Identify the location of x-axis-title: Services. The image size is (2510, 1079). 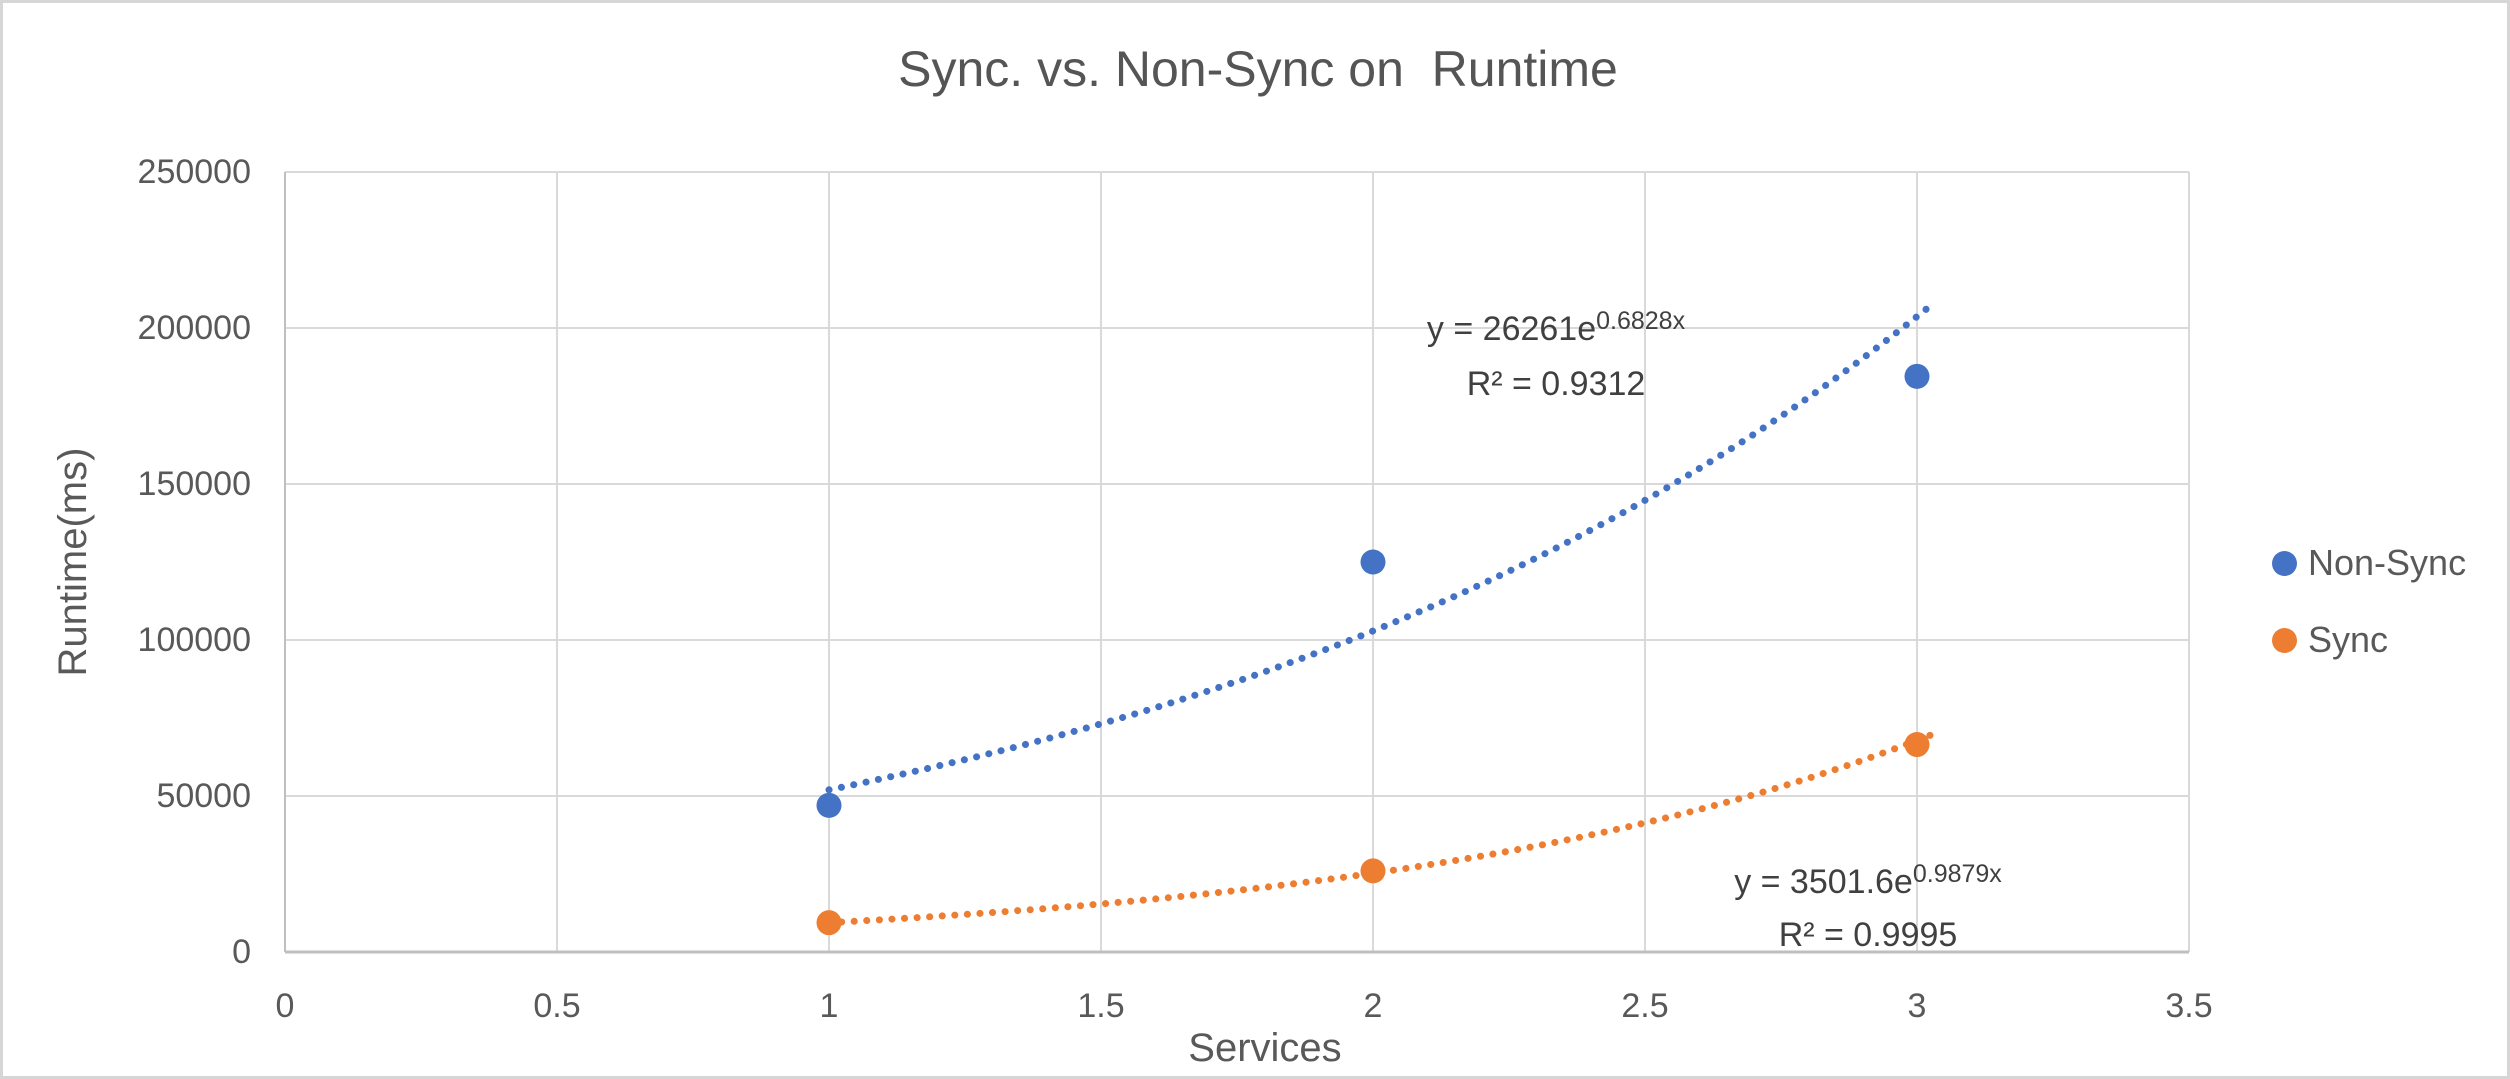
(1265, 1048).